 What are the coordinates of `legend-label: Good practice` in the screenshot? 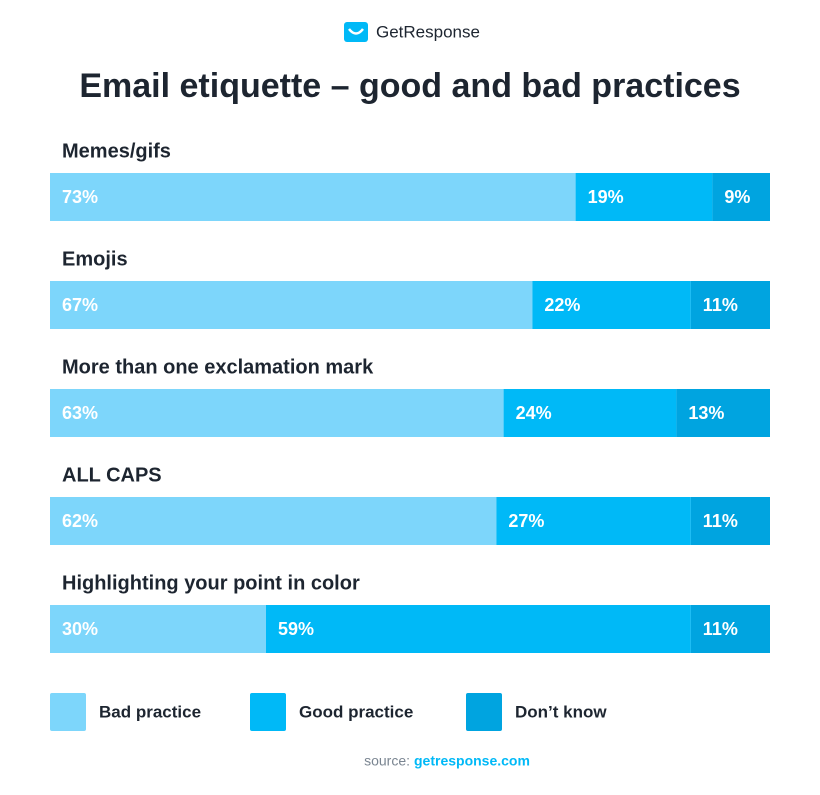 It's located at (356, 711).